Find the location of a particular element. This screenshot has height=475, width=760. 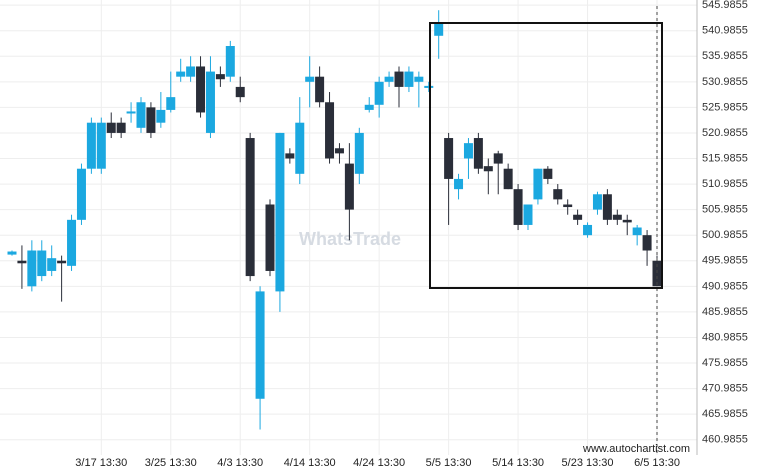

x-tick-label: 5/5 13:30 is located at coordinates (449, 463).